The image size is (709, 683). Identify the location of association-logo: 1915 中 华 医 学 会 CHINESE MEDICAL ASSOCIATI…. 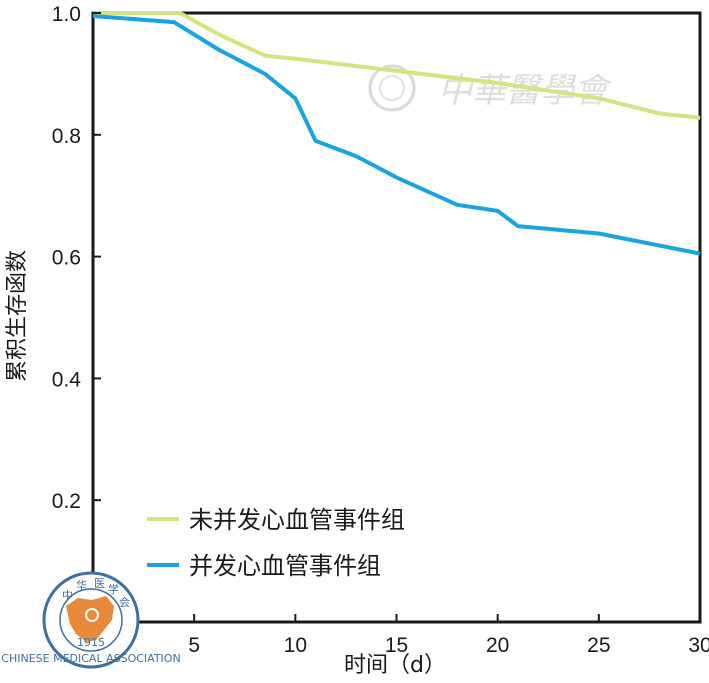
(91, 620).